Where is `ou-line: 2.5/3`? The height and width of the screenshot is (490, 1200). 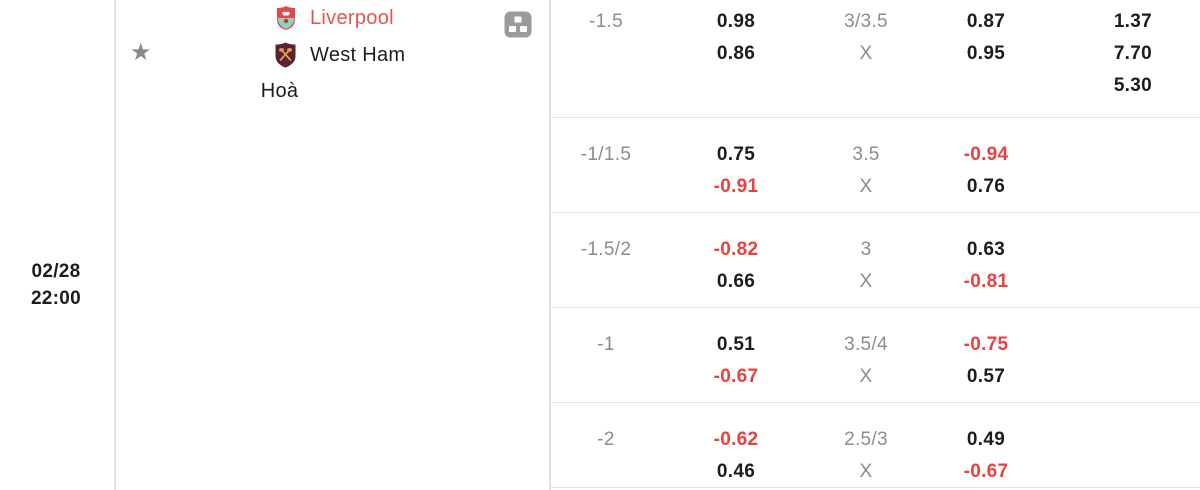
ou-line: 2.5/3 is located at coordinates (866, 439).